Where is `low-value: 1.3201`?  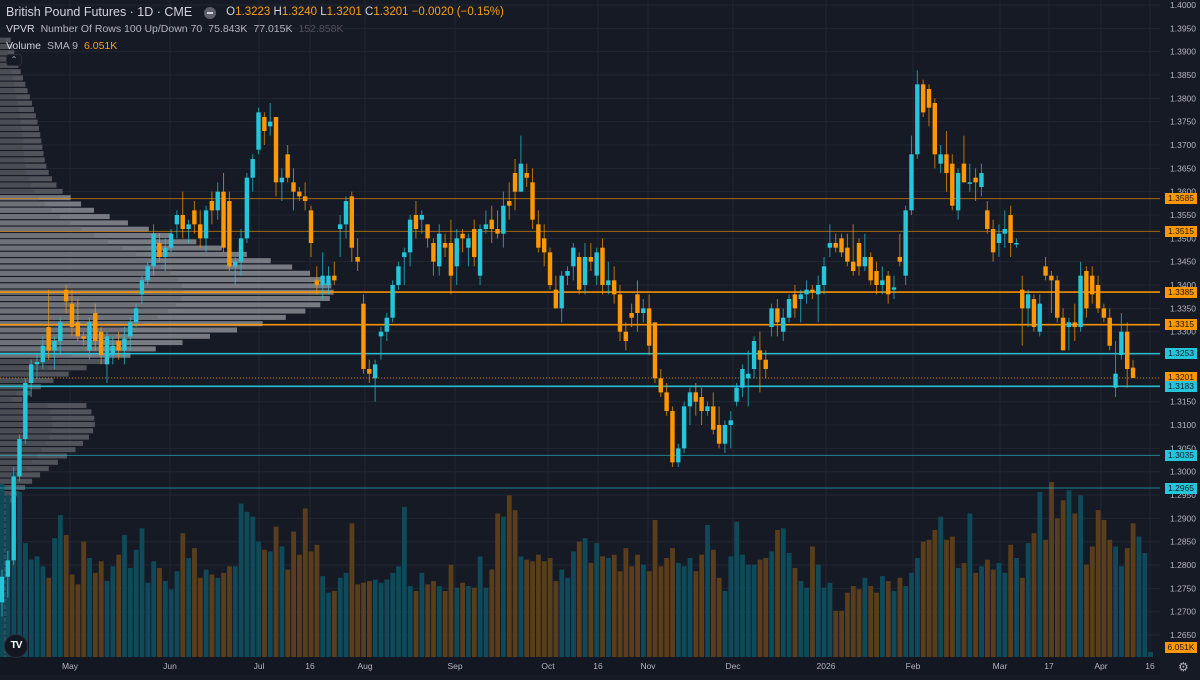 low-value: 1.3201 is located at coordinates (344, 12).